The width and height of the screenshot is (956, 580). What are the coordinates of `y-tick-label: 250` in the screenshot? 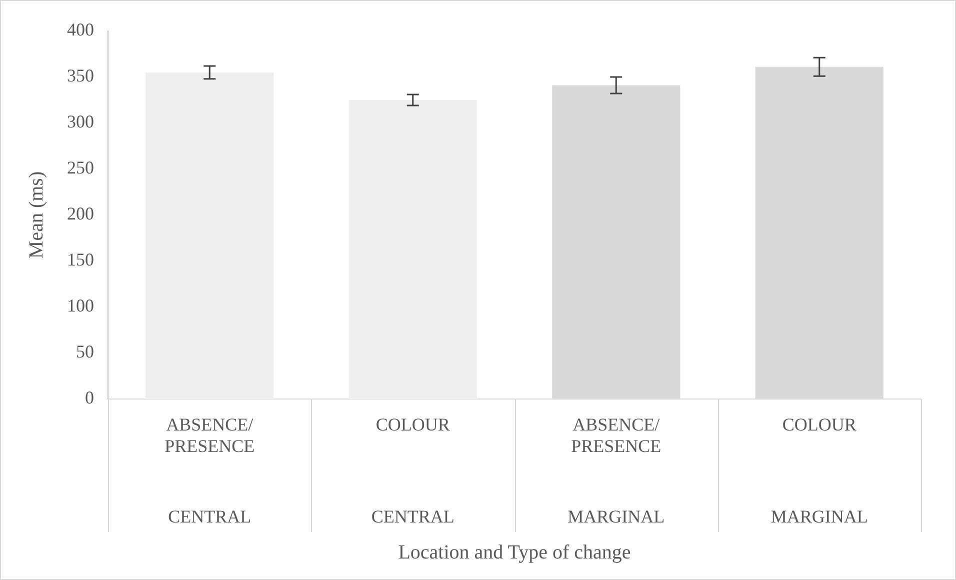 It's located at (80, 168).